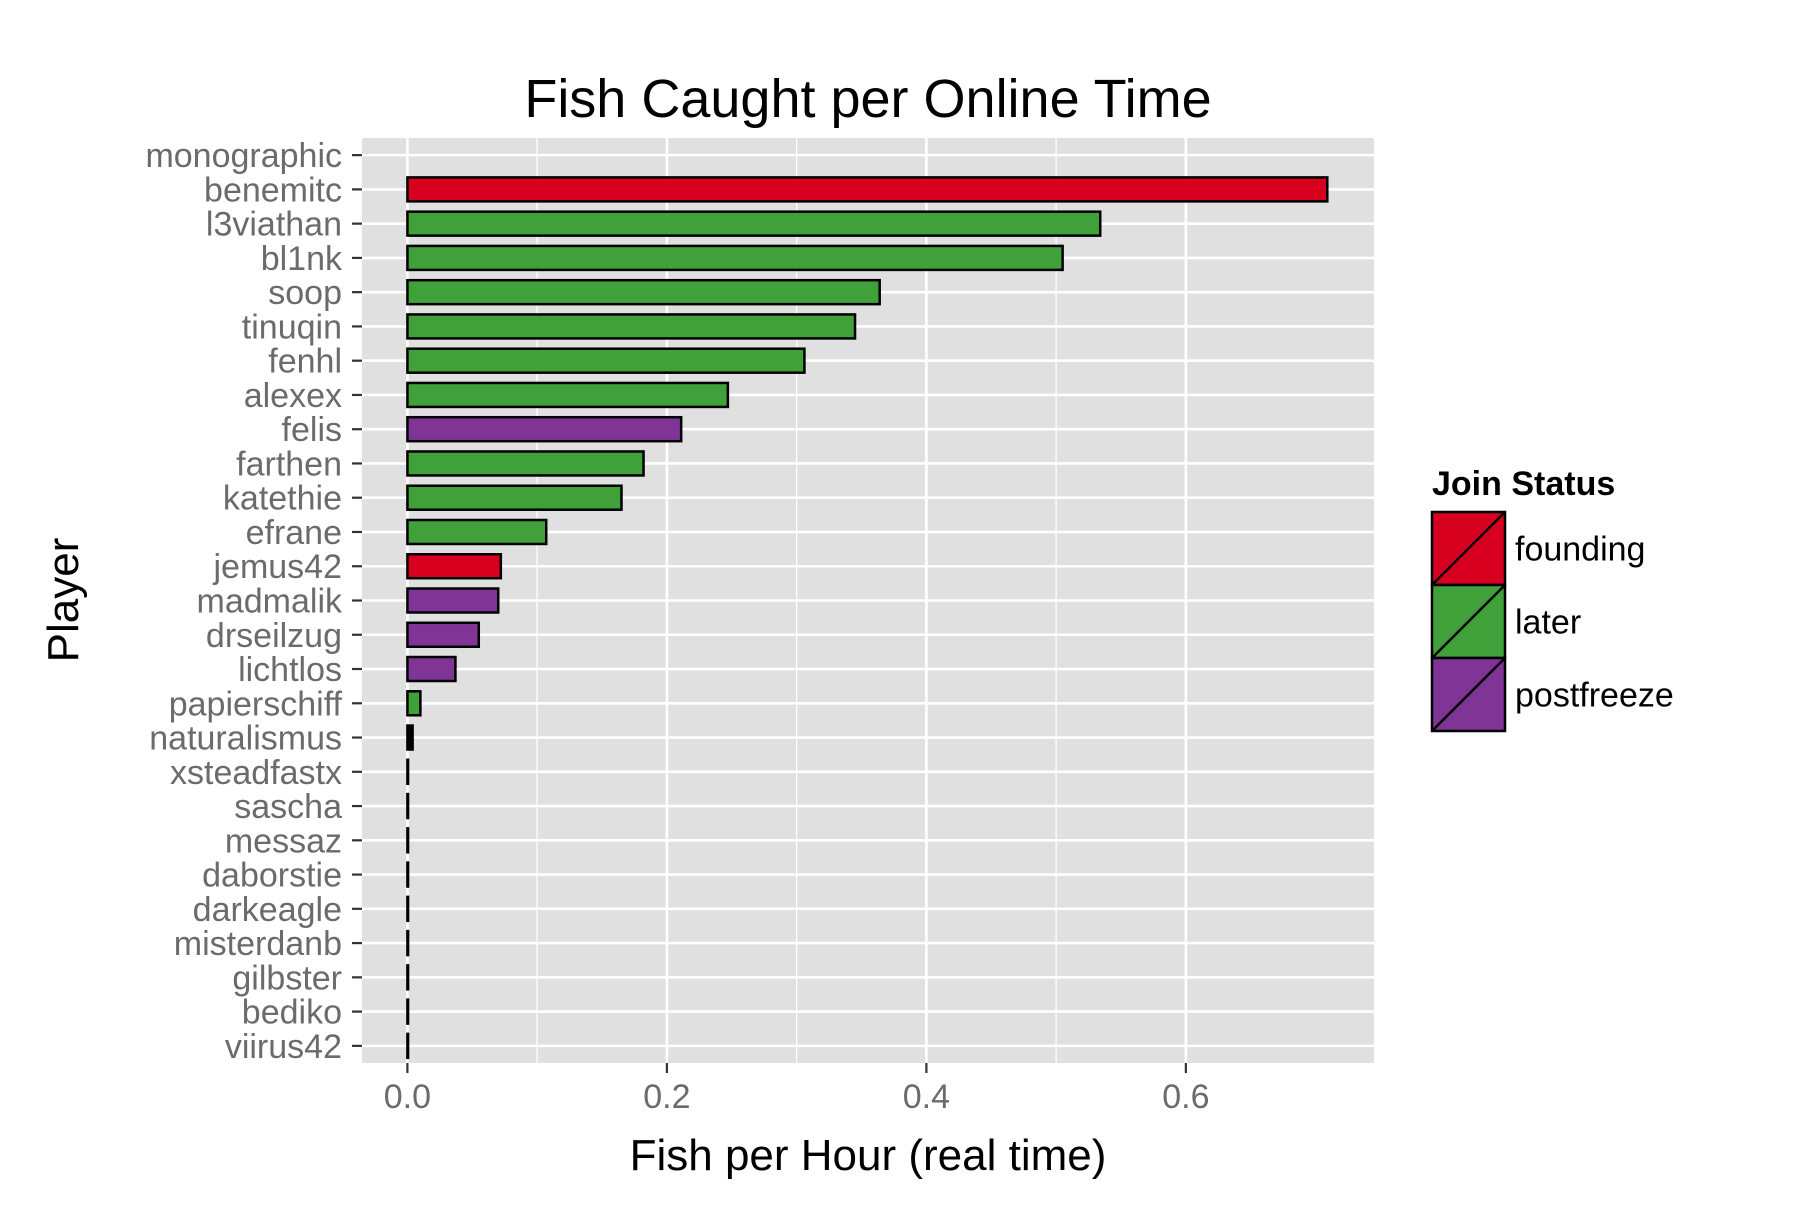 This screenshot has width=1800, height=1205. I want to click on bar-messaz, so click(408, 840).